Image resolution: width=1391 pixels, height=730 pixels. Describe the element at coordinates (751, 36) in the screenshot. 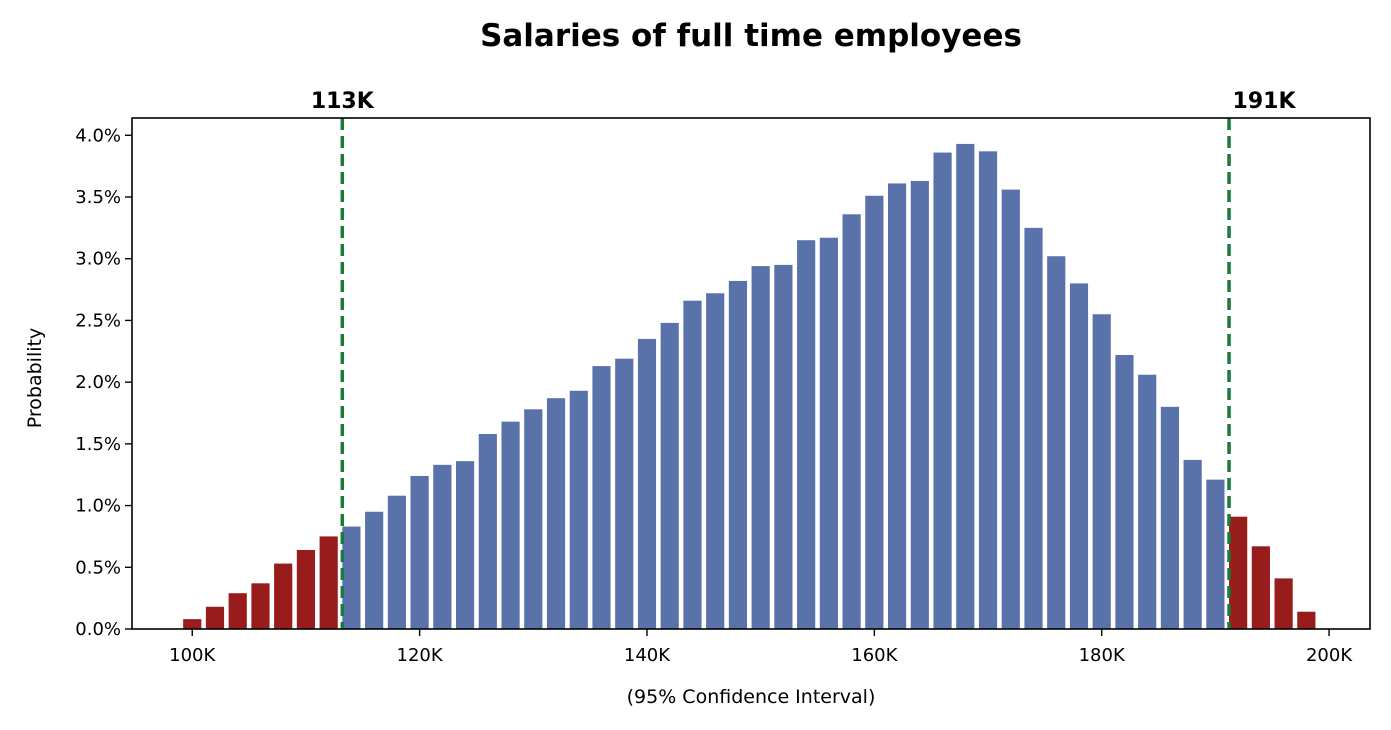

I see `chart-title: Salaries of full time employees` at that location.